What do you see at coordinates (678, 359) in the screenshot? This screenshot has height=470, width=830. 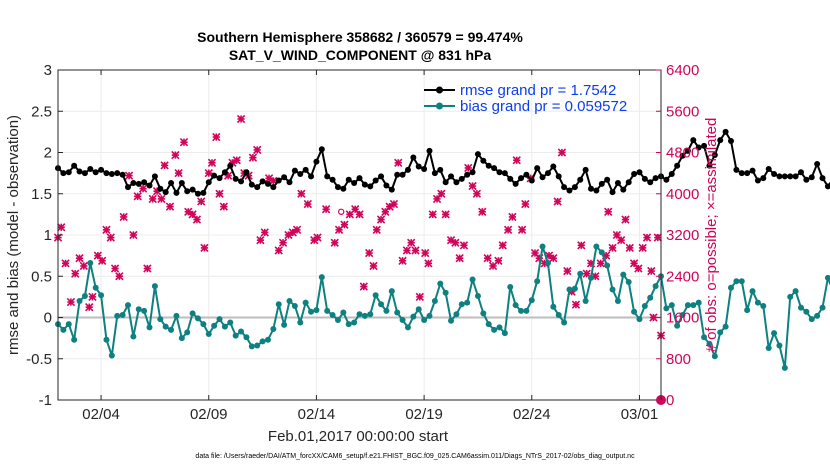 I see `y-right-tick-label: 800` at bounding box center [678, 359].